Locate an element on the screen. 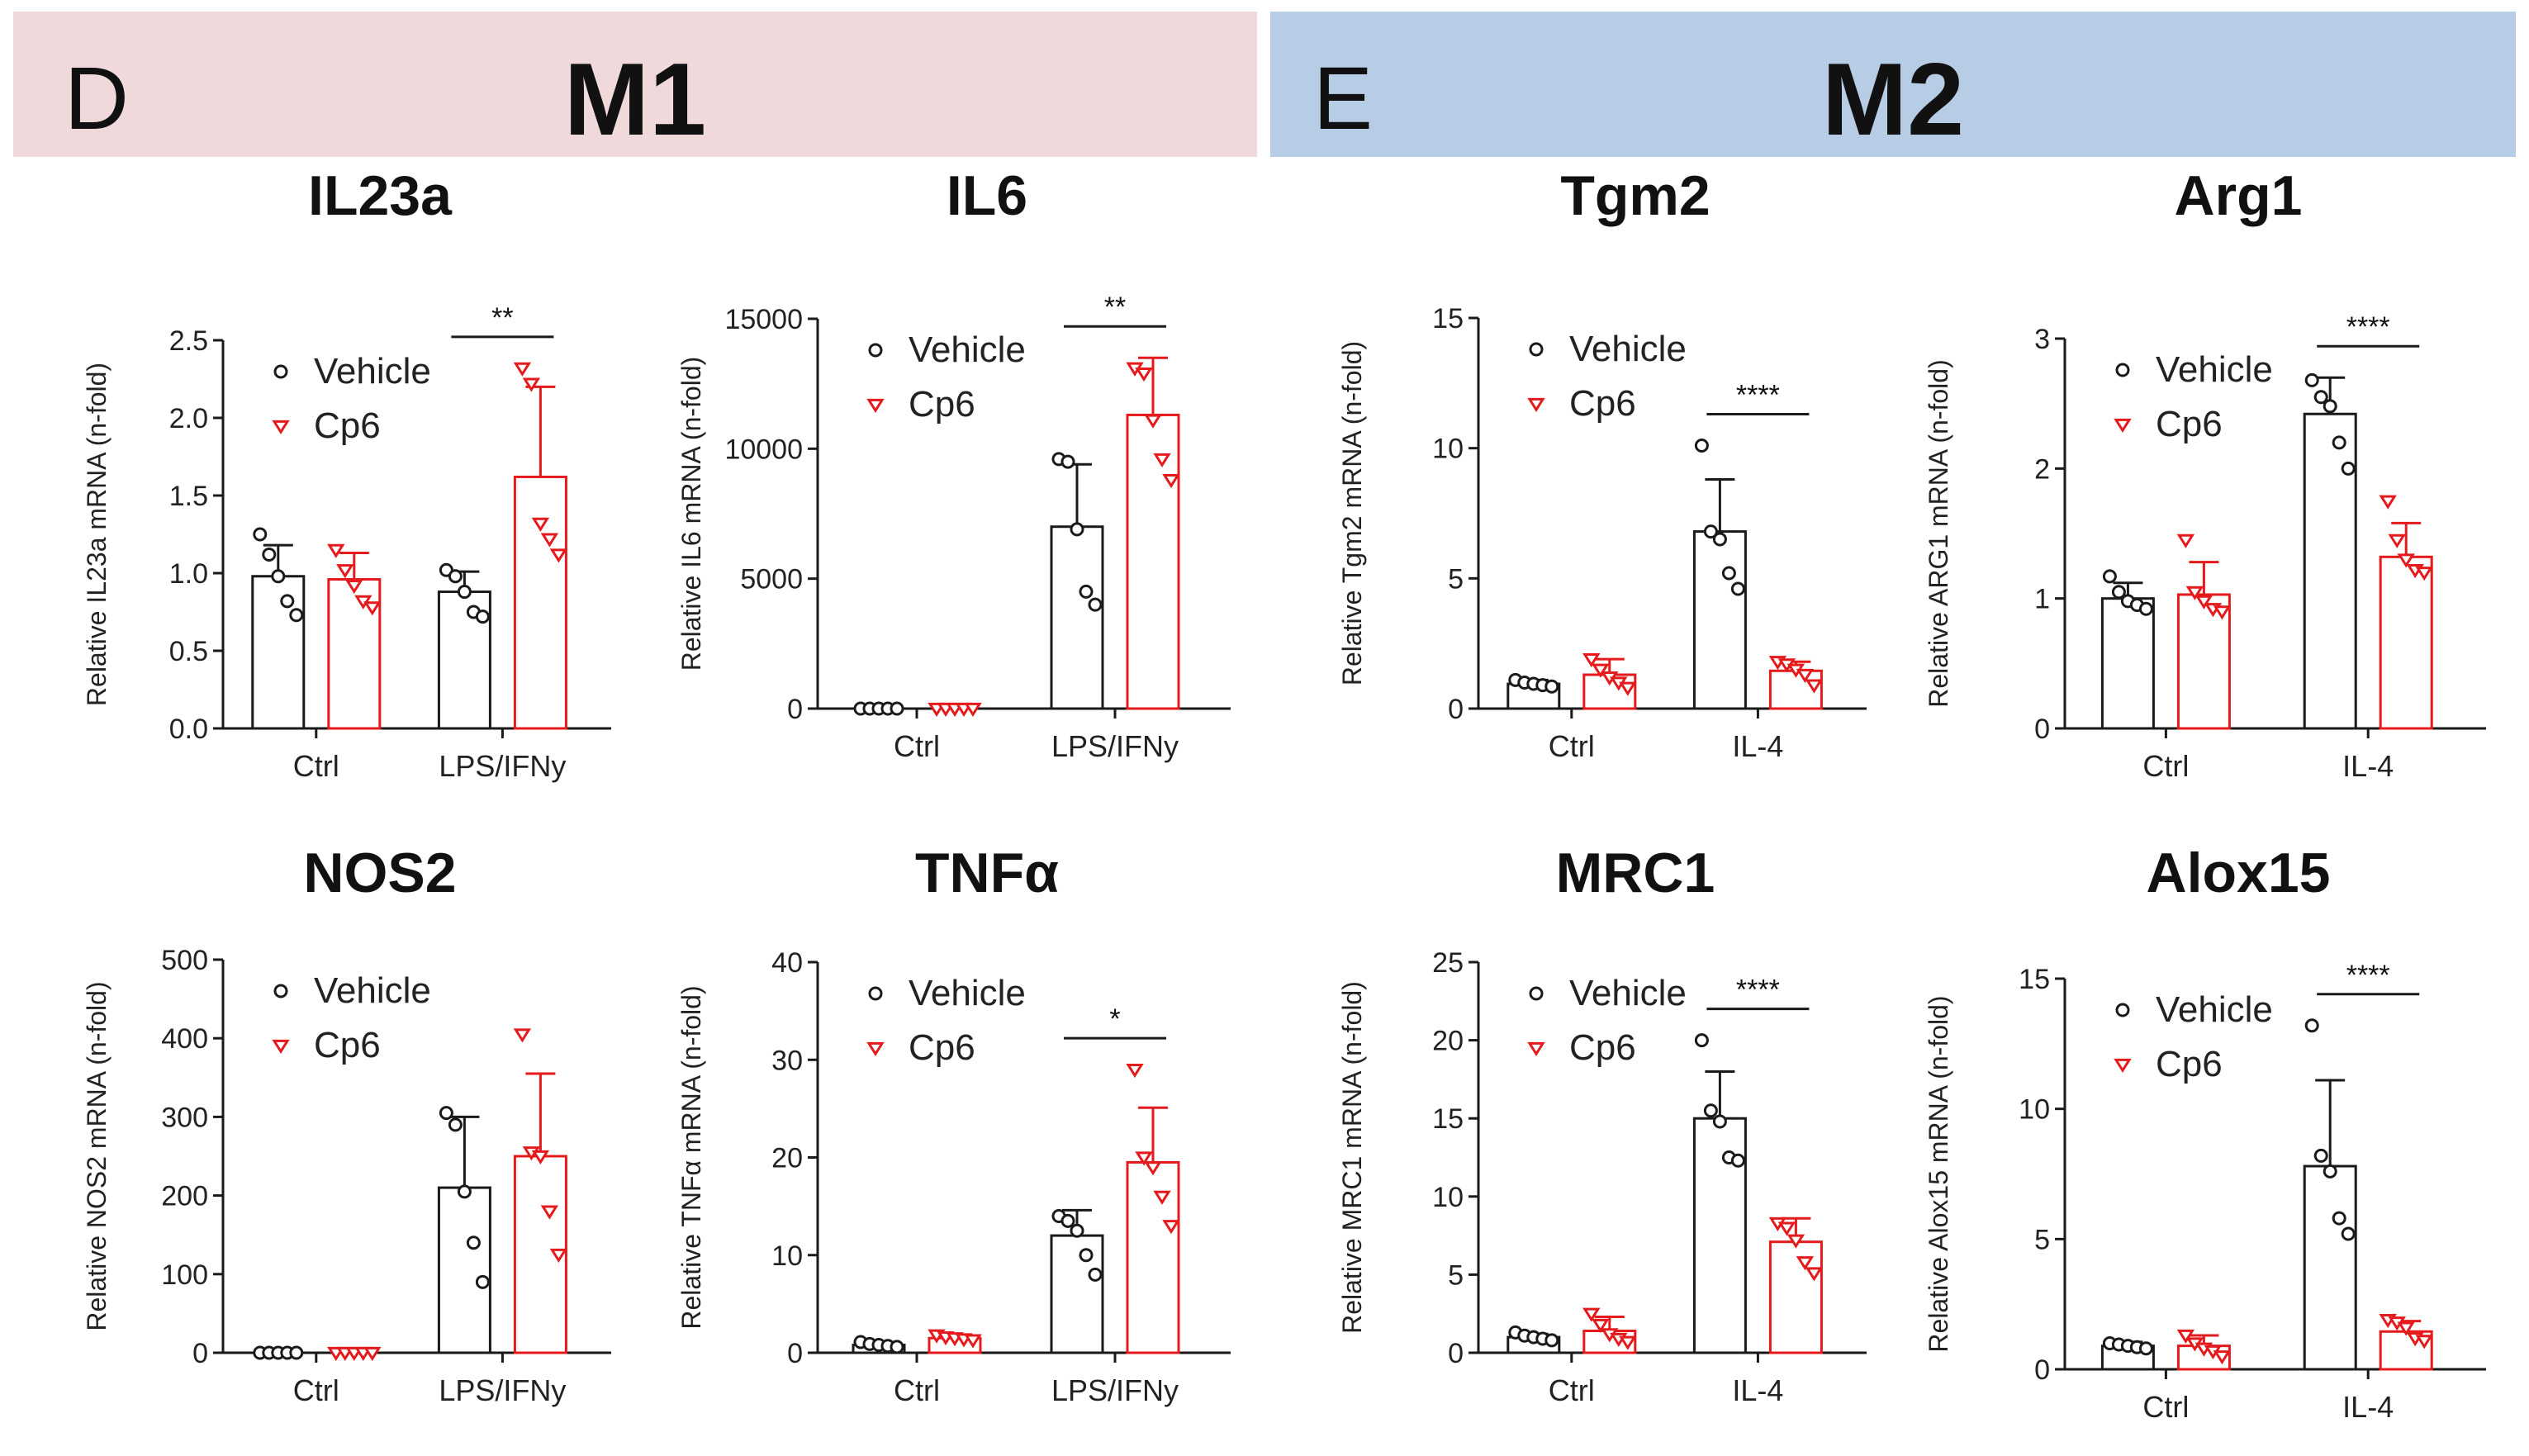 The height and width of the screenshot is (1456, 2529). y-tick-label: 25 is located at coordinates (1448, 963).